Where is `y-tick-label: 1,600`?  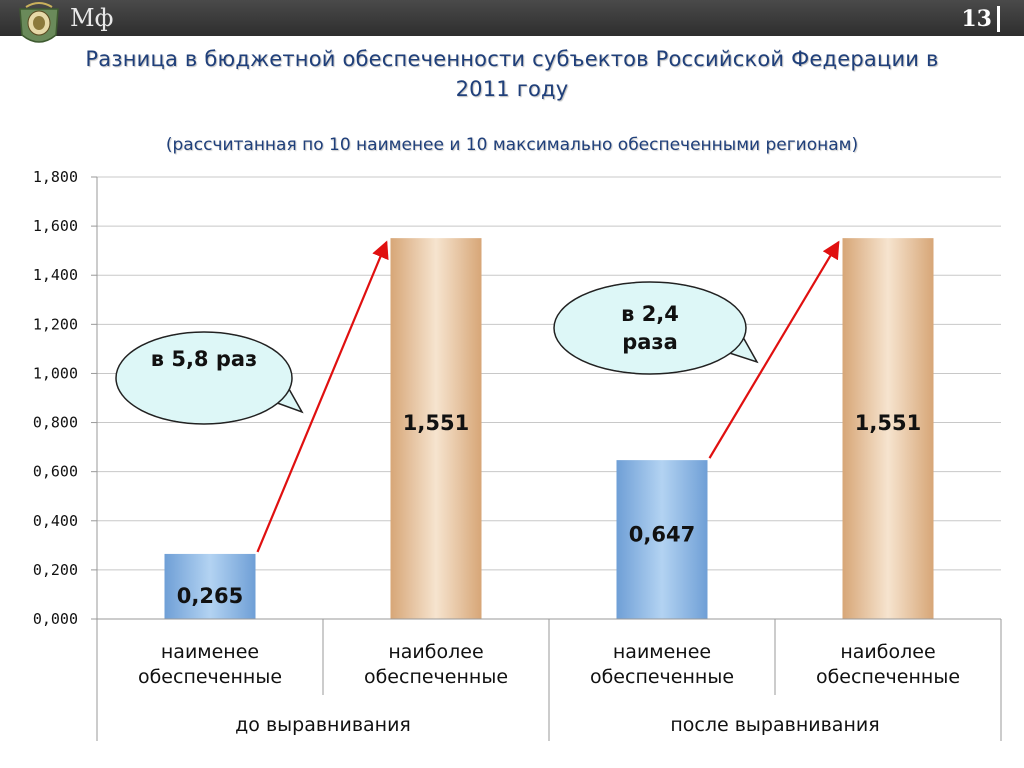
y-tick-label: 1,600 is located at coordinates (55, 226).